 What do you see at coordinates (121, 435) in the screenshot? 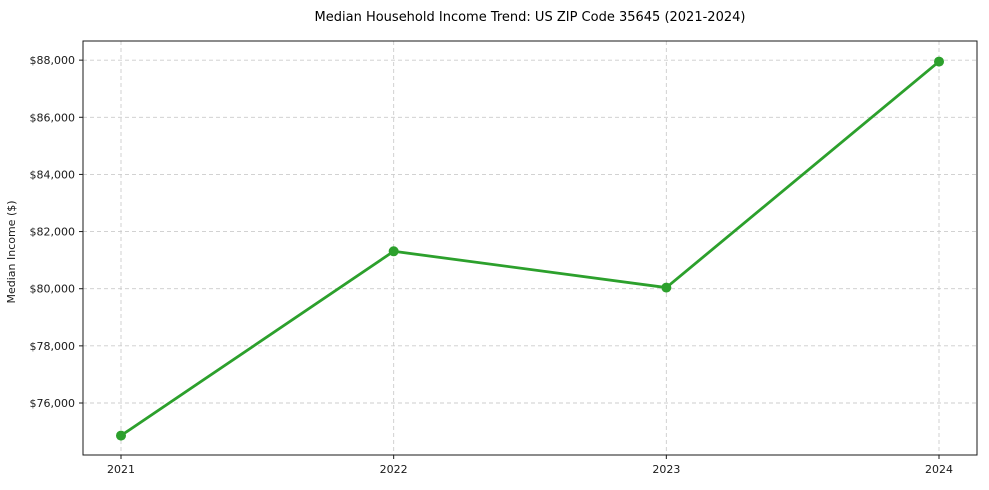
I see `data-point-2021` at bounding box center [121, 435].